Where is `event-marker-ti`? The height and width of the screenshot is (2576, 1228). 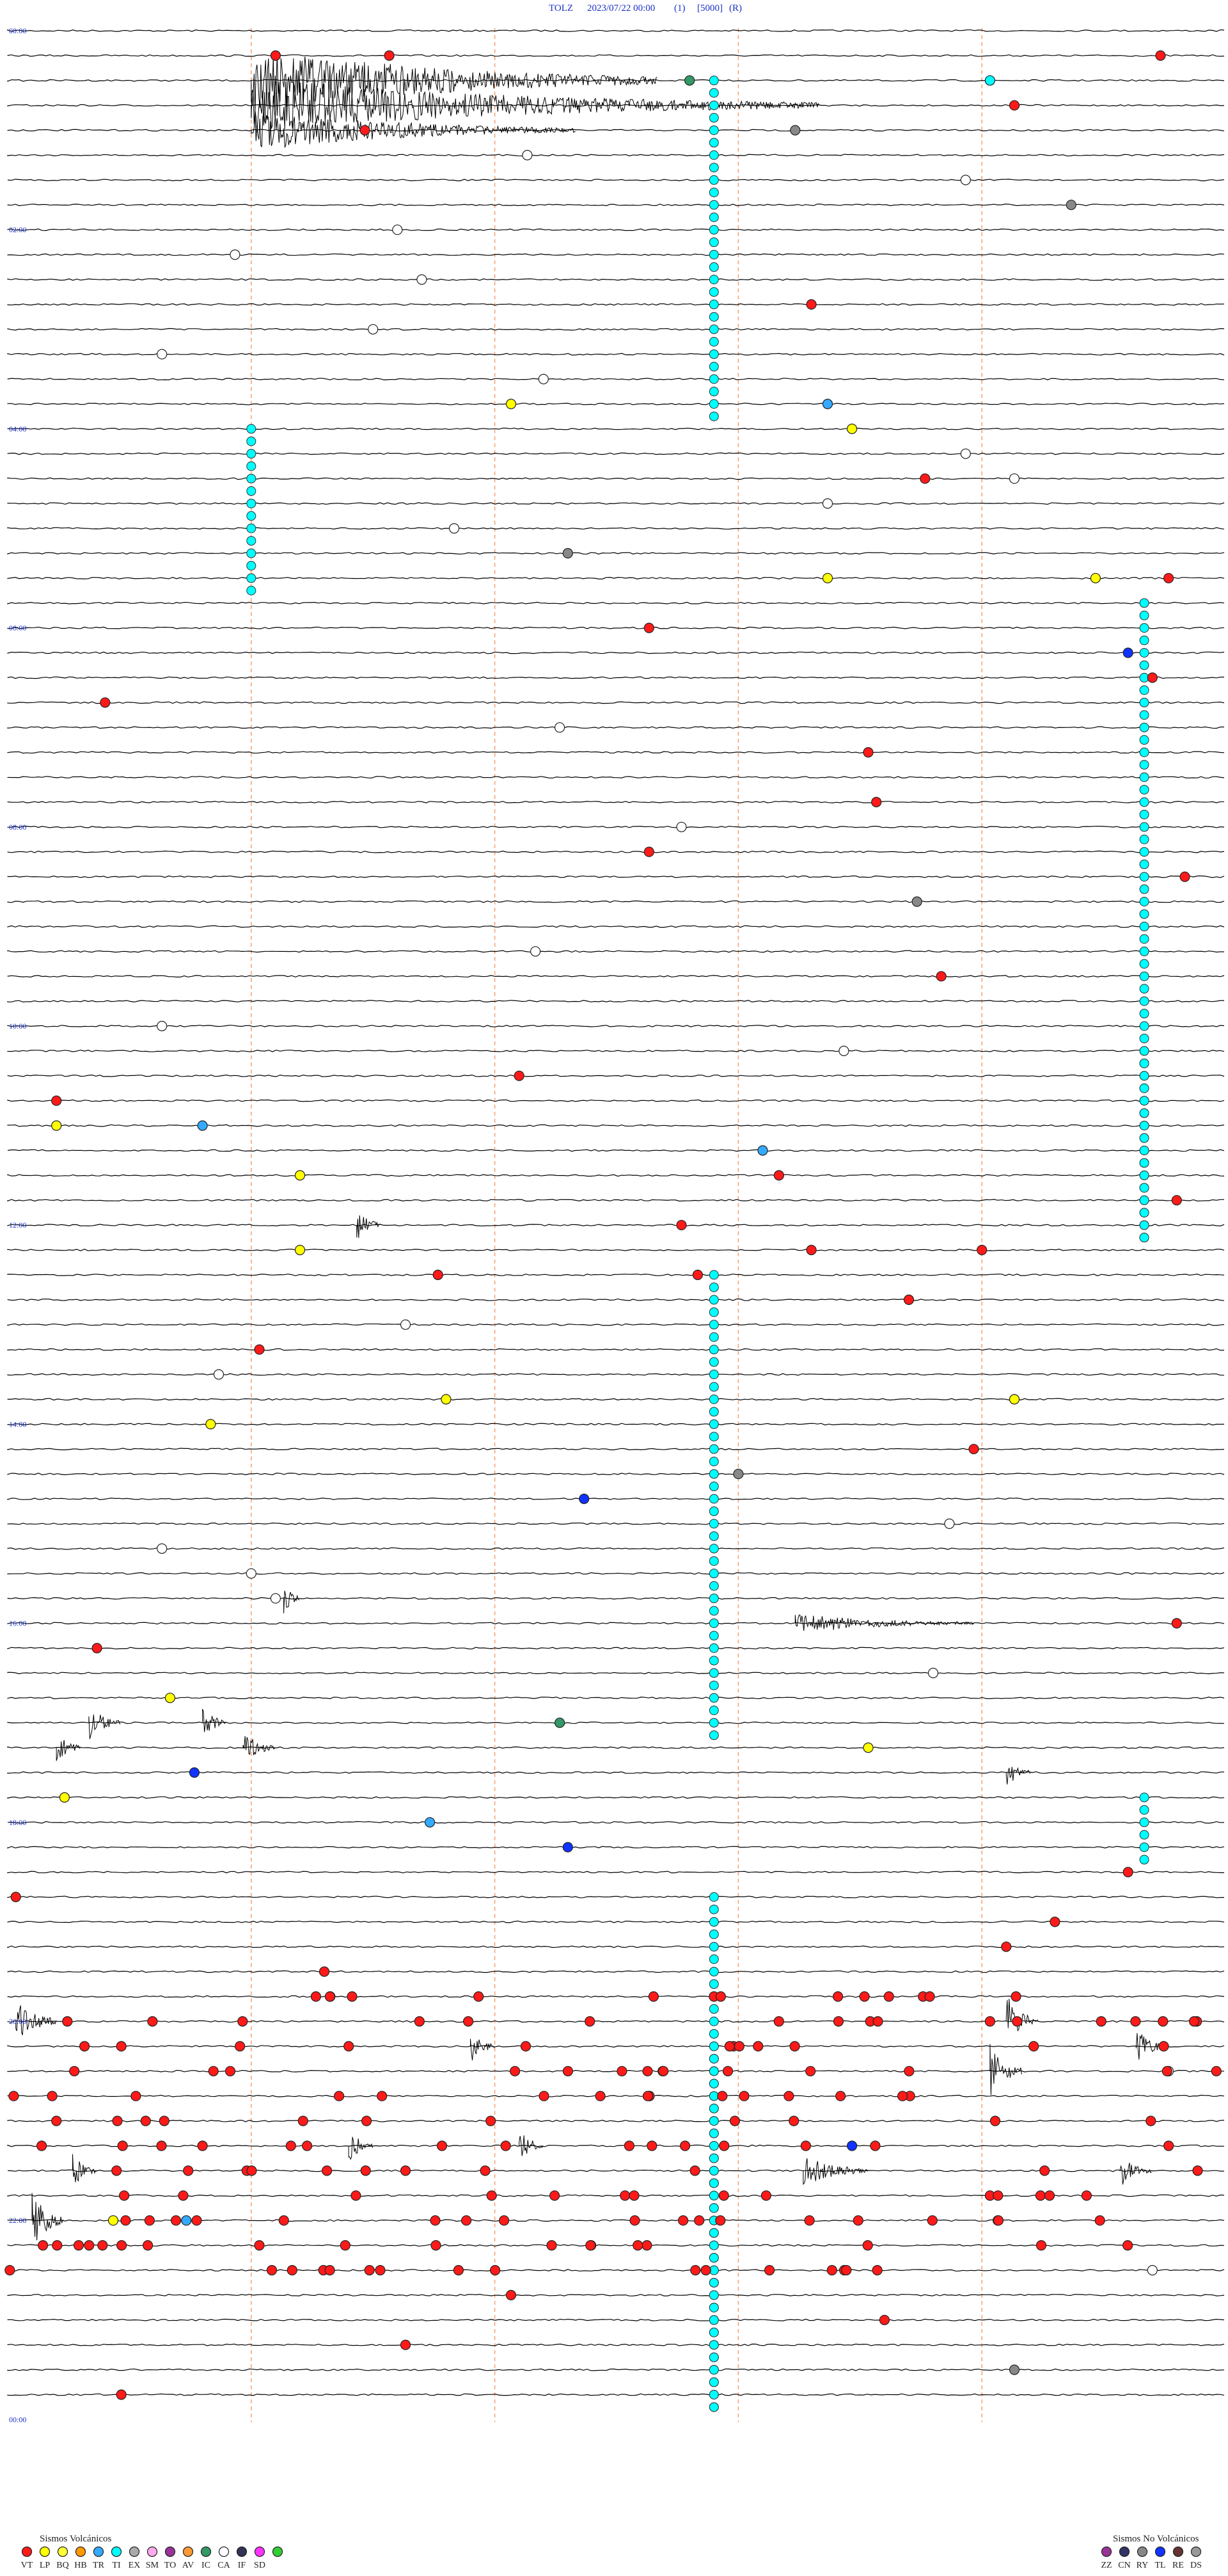
event-marker-ti is located at coordinates (990, 80).